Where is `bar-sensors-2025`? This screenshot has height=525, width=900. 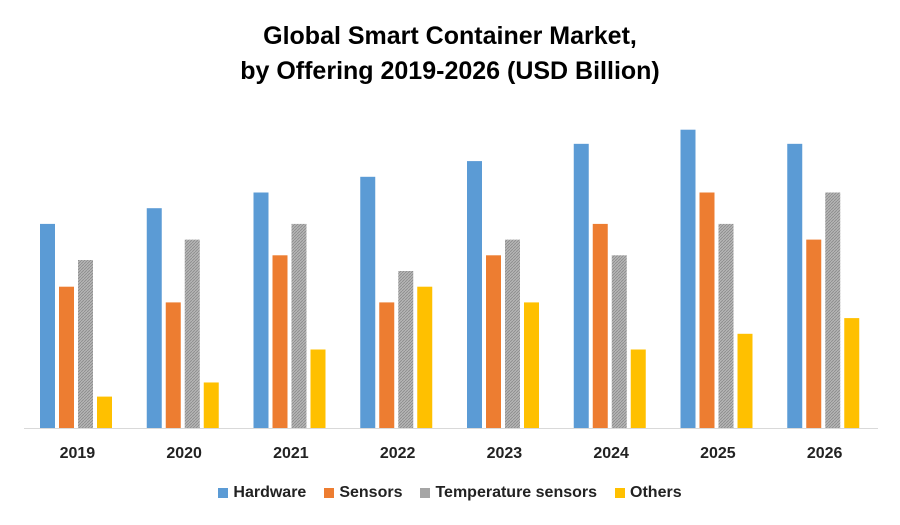
bar-sensors-2025 is located at coordinates (707, 310).